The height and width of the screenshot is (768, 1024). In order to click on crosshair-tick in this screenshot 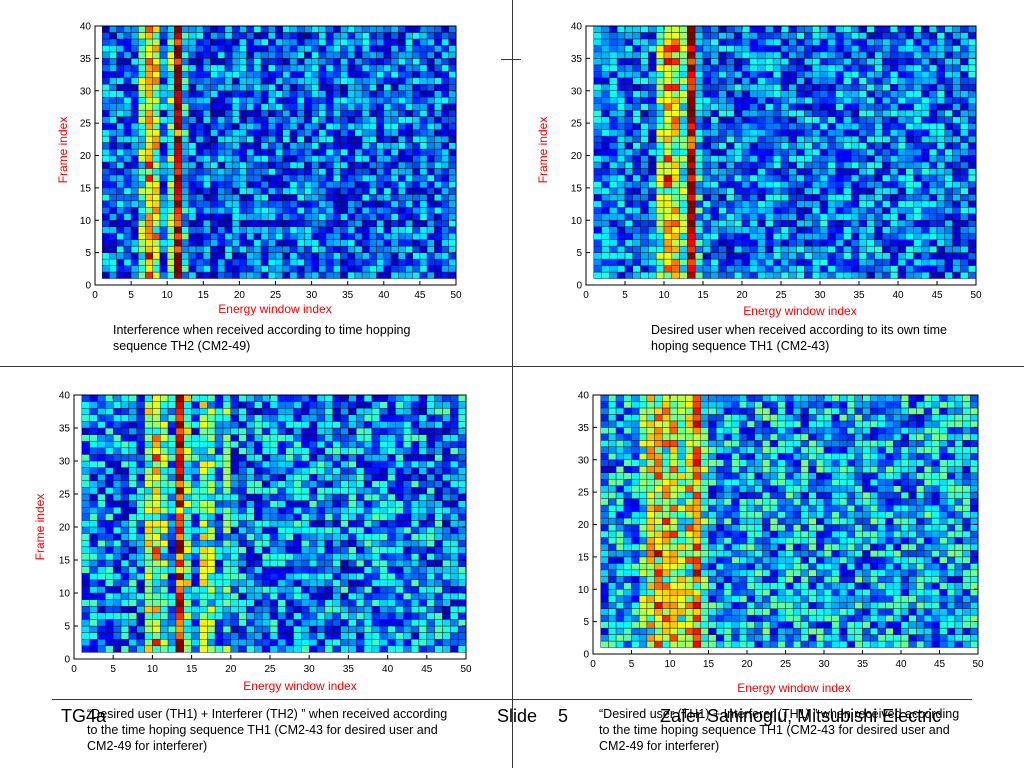, I will do `click(511, 59)`.